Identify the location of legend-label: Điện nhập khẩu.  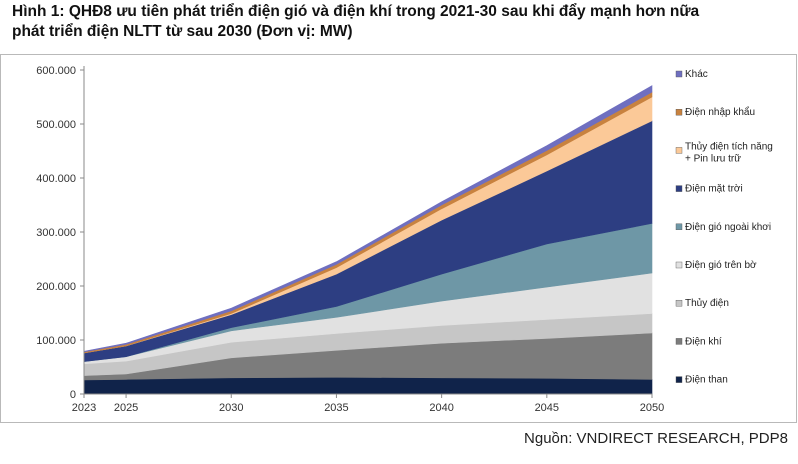
(720, 112).